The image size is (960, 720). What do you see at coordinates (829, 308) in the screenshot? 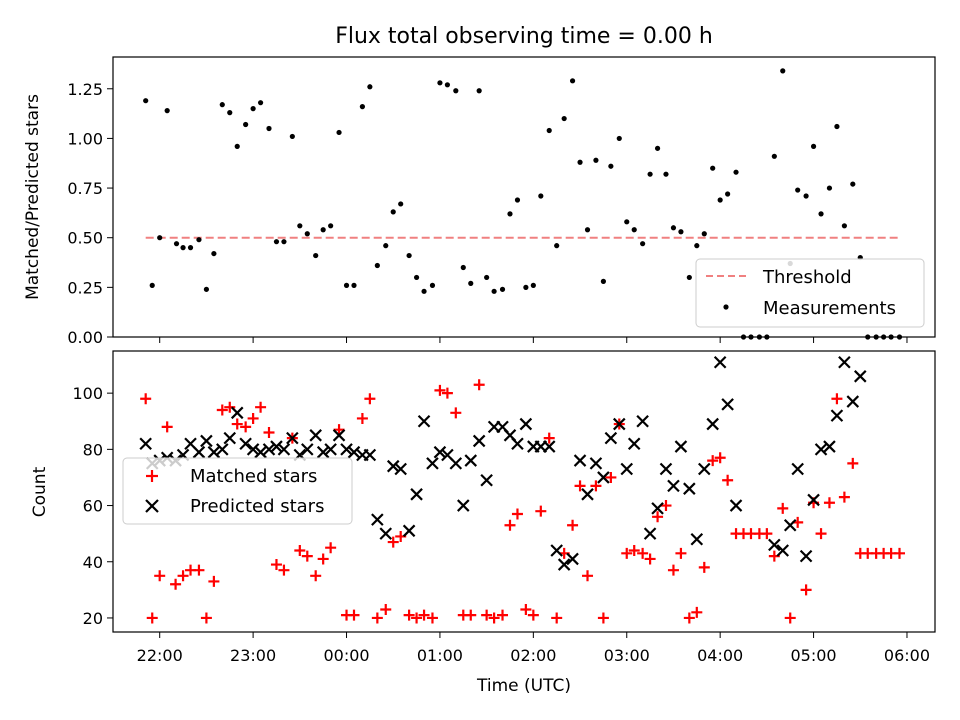
I see `measurements-legend-label: Measurements` at bounding box center [829, 308].